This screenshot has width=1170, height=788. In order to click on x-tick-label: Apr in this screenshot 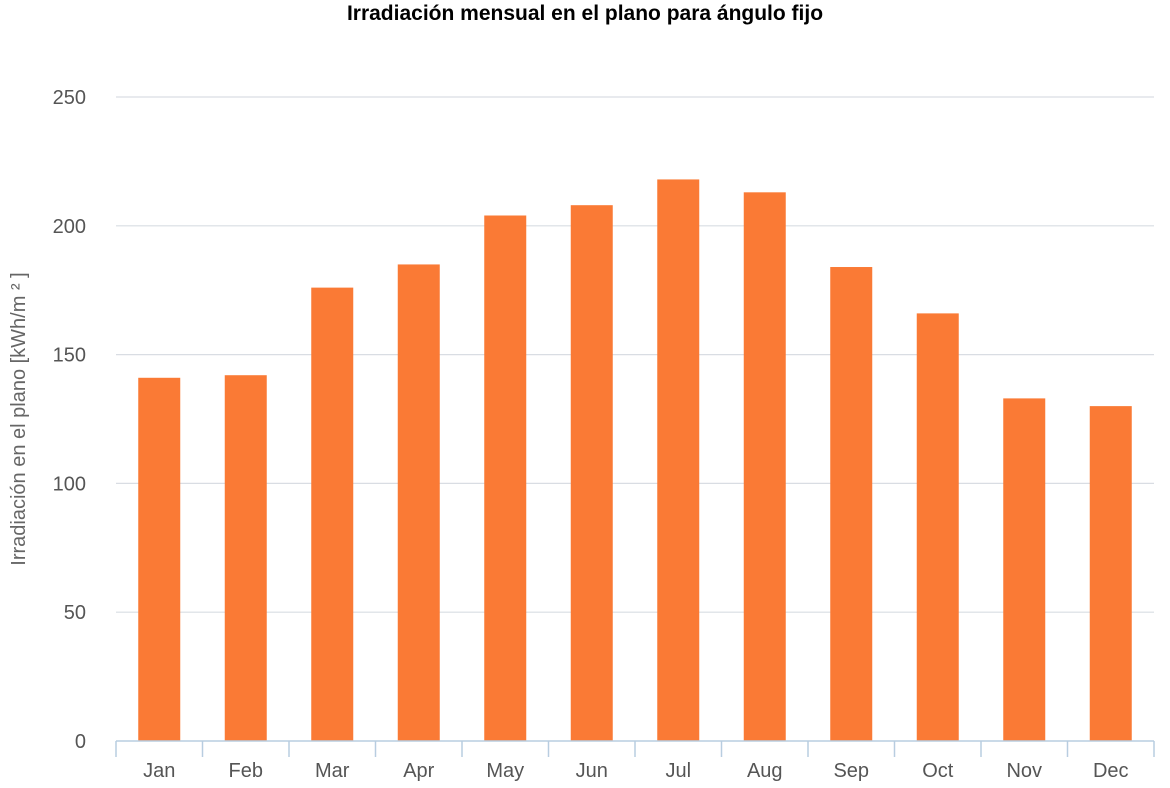, I will do `click(418, 771)`.